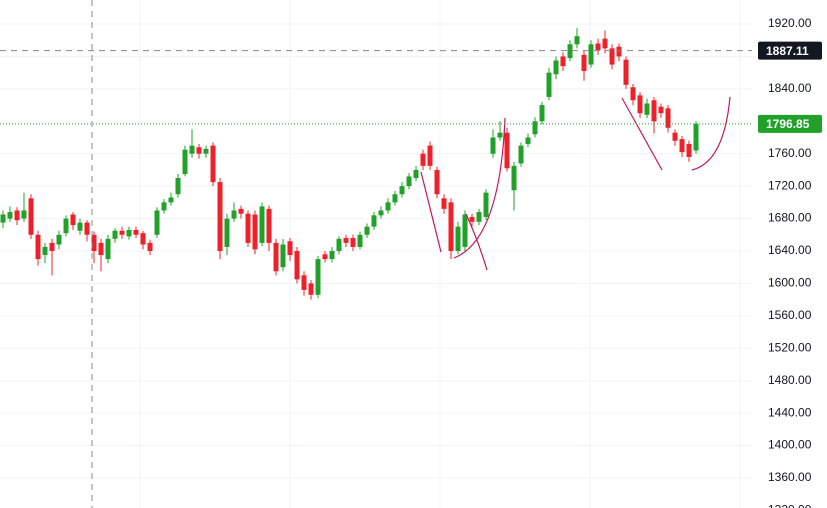 The height and width of the screenshot is (508, 827). Describe the element at coordinates (790, 153) in the screenshot. I see `y-tick-label: 1760.00` at that location.